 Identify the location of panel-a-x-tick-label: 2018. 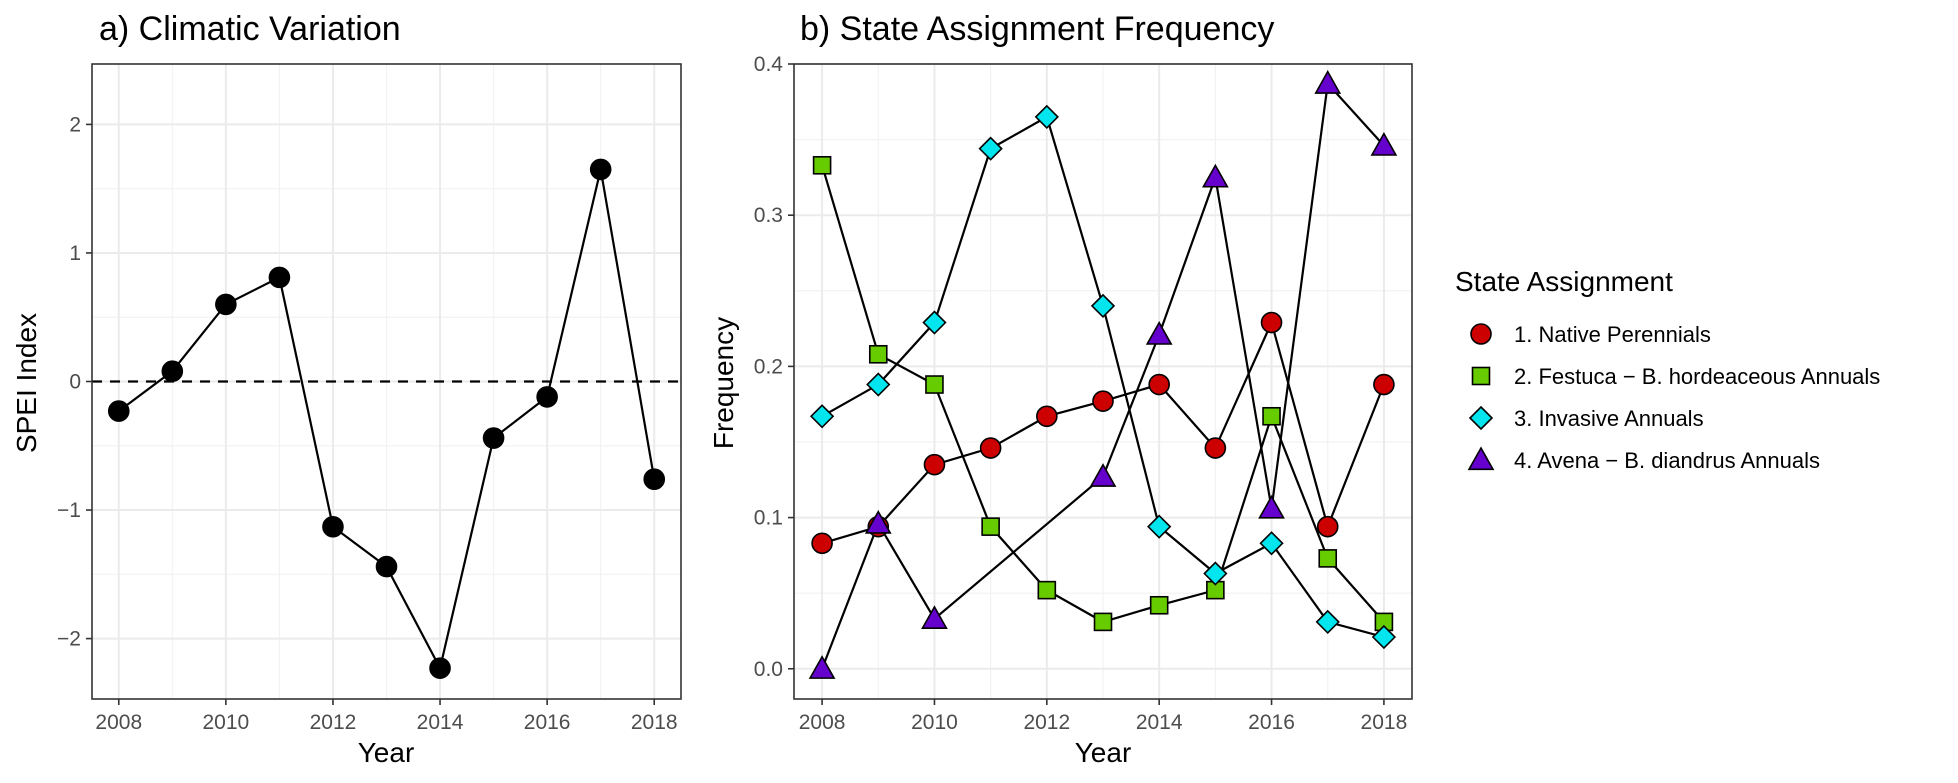
(654, 722).